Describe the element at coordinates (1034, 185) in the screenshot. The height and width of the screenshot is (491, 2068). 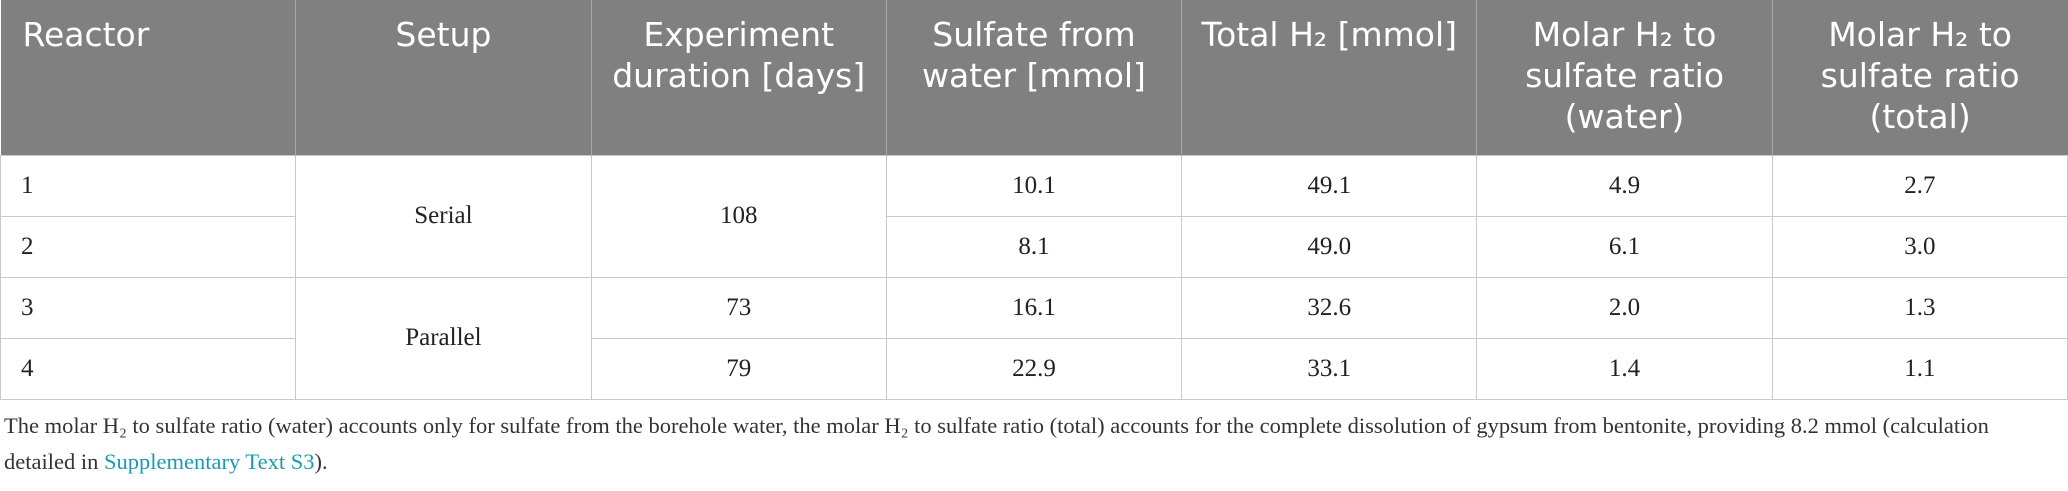
I see `cell: 10.1` at that location.